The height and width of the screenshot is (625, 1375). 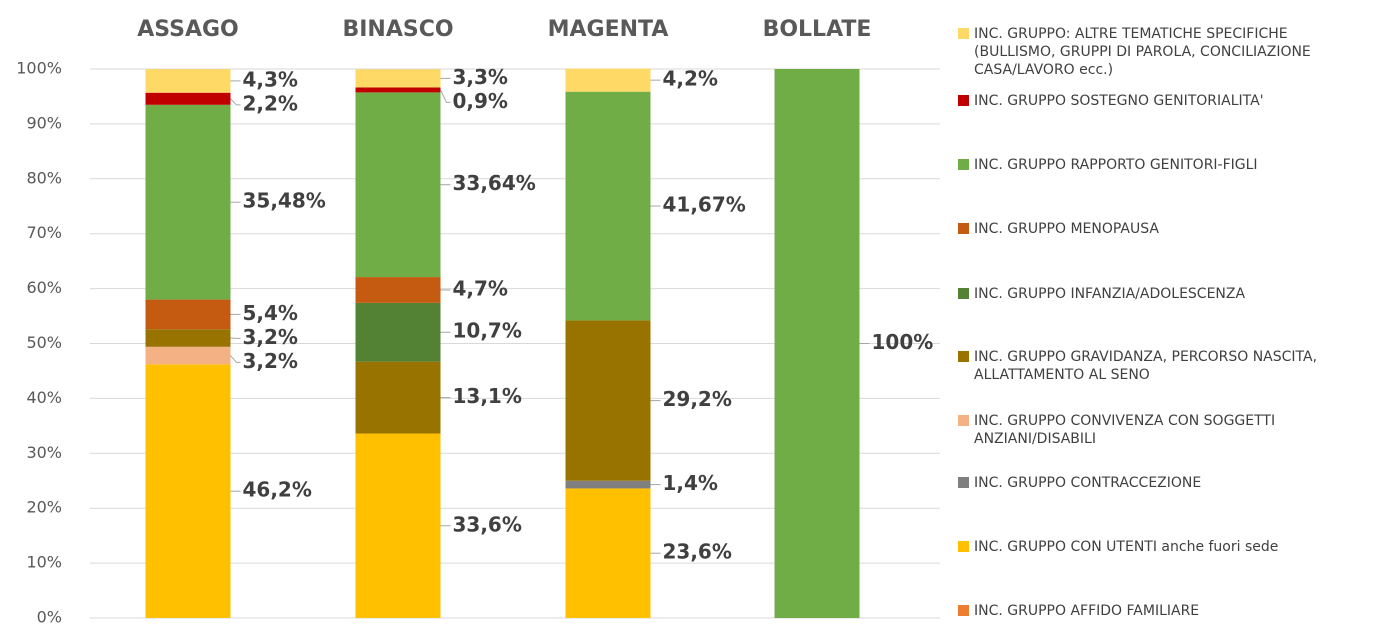 I want to click on legend-label: INC. GRUPPO SOSTEGNO GENITORIALITA', so click(x=1119, y=101).